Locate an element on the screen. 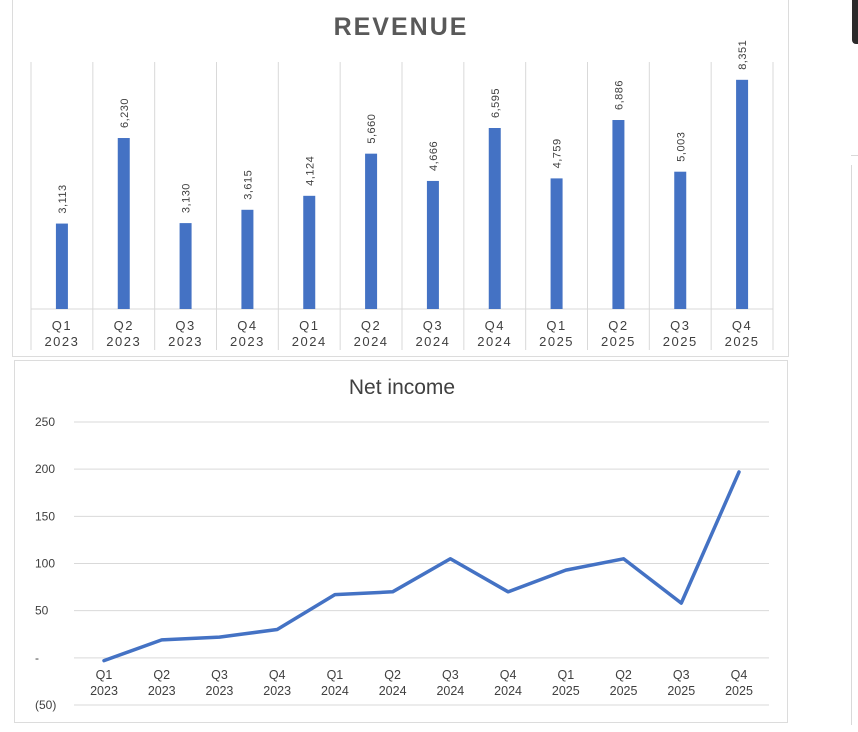 The width and height of the screenshot is (858, 732). net-income-y-tick-label: (50) is located at coordinates (45, 705).